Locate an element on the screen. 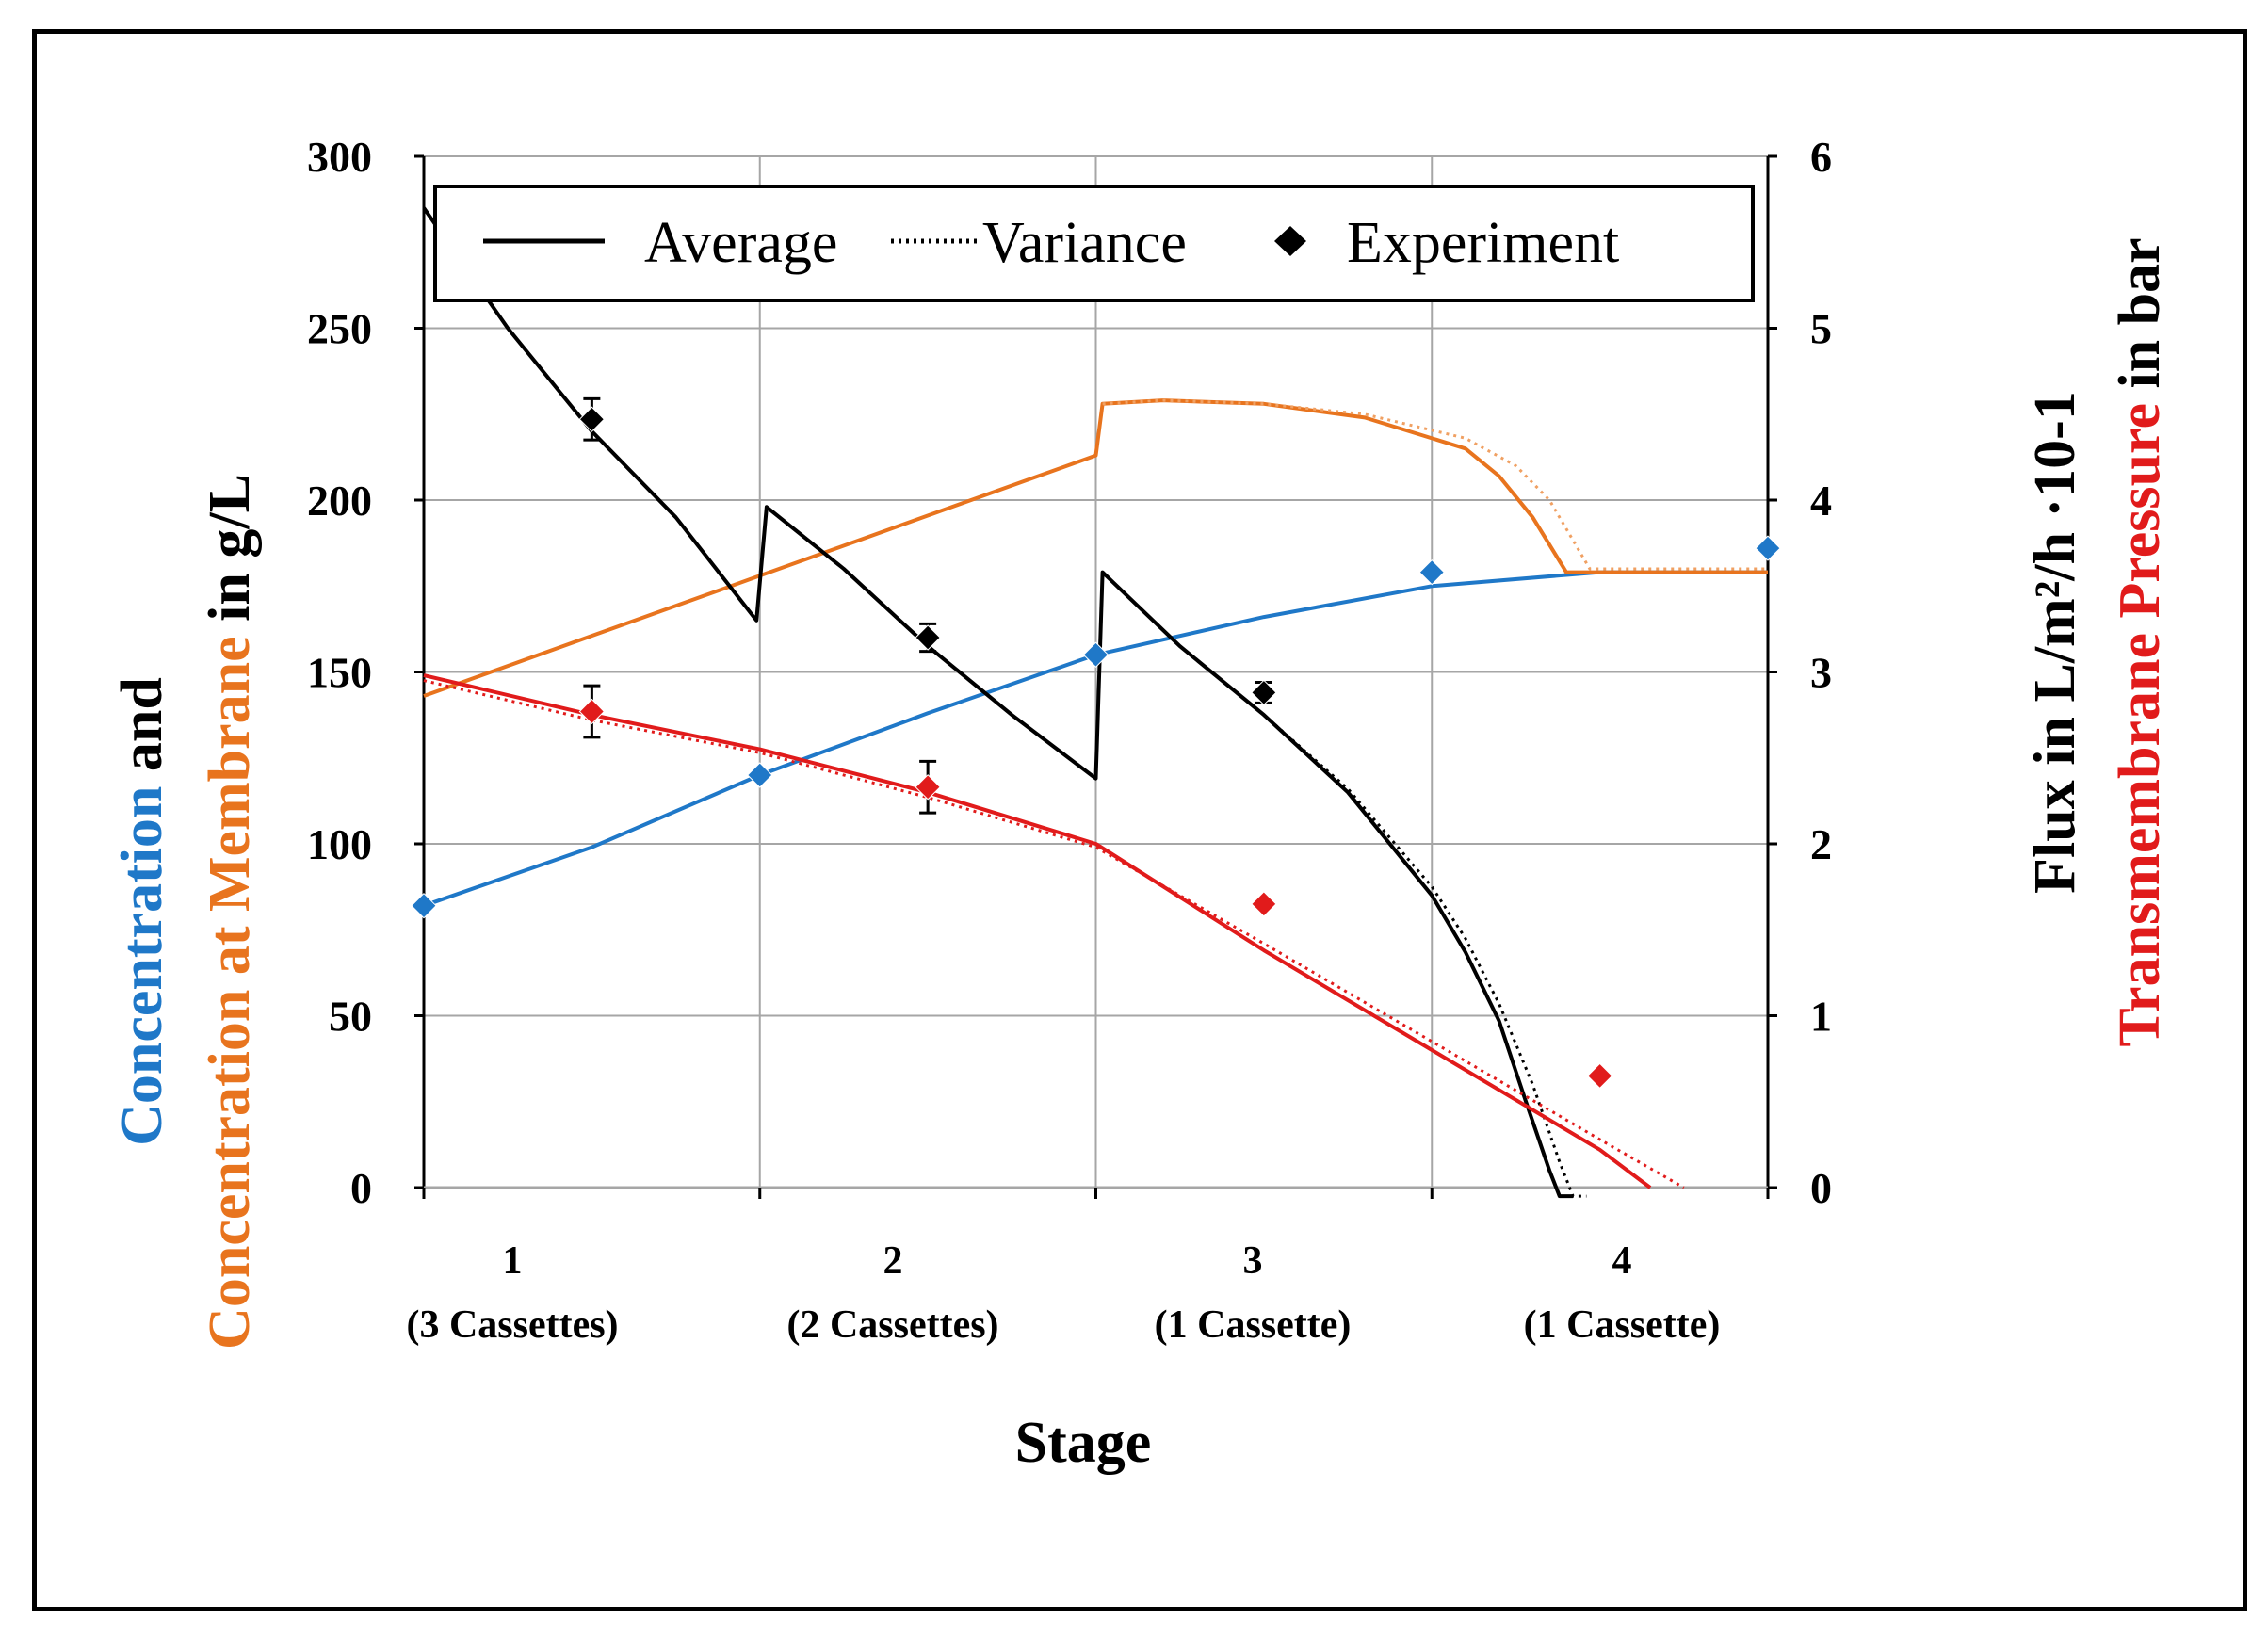 The height and width of the screenshot is (1650, 2268). stage-number: 2 is located at coordinates (893, 1261).